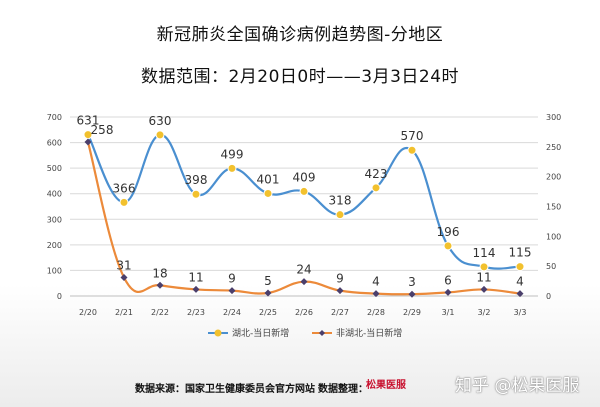 This screenshot has height=407, width=600. Describe the element at coordinates (448, 280) in the screenshot. I see `data-label: 6` at that location.